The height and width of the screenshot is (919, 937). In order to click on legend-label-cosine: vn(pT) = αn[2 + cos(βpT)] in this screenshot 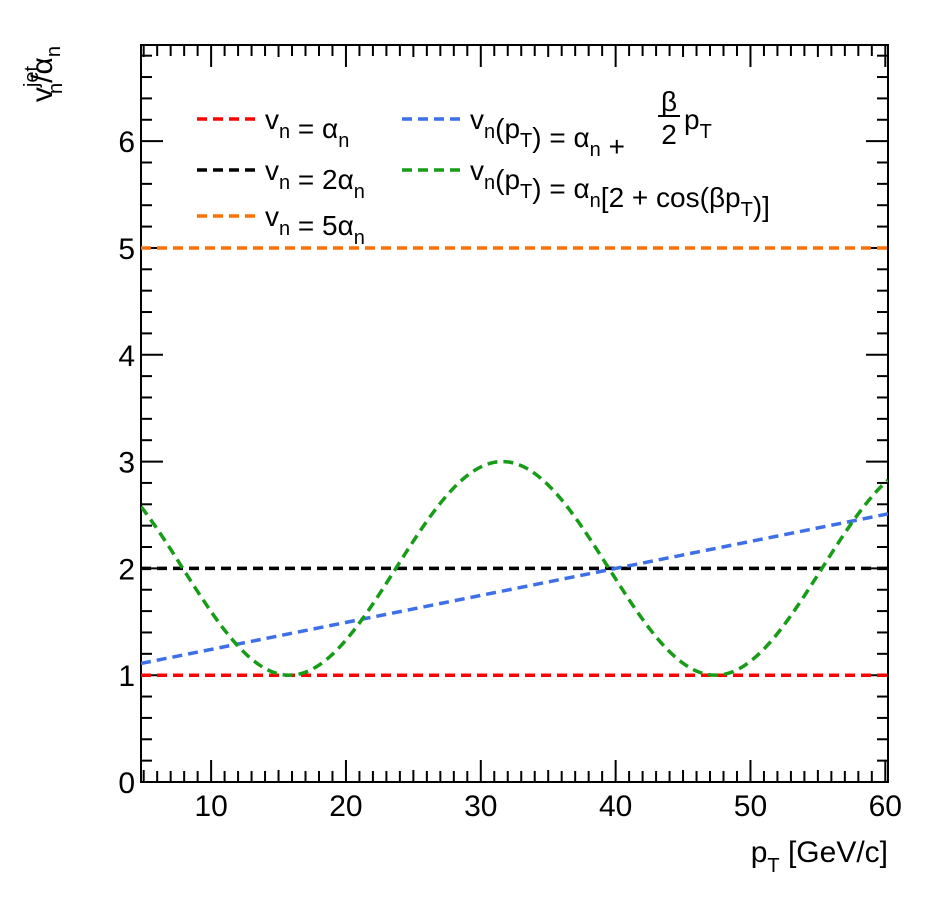, I will do `click(620, 188)`.